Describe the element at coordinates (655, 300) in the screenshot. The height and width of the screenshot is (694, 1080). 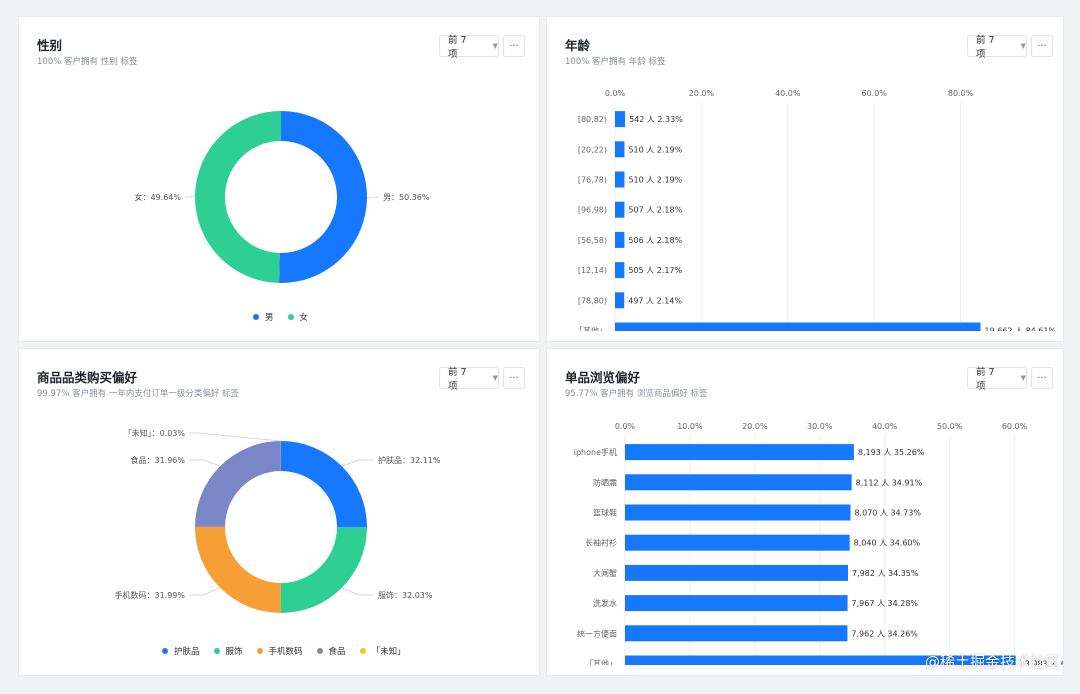
I see `bar-value-label: 497 人 2.14%` at that location.